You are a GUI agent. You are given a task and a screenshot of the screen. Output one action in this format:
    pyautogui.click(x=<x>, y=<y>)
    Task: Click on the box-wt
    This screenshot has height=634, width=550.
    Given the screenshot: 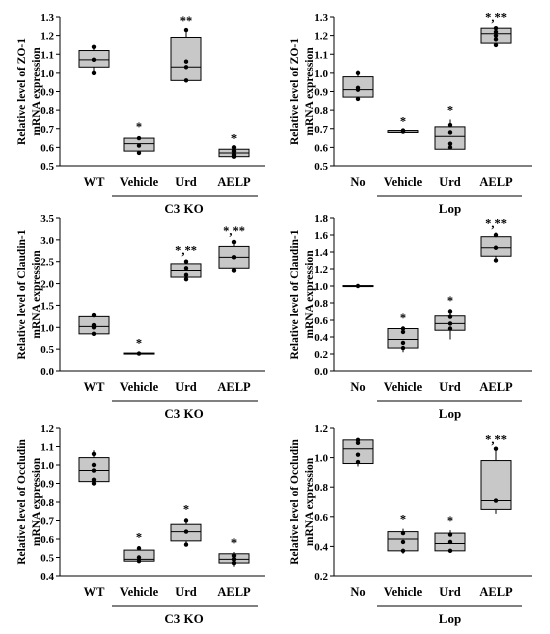 What is the action you would take?
    pyautogui.click(x=94, y=324)
    